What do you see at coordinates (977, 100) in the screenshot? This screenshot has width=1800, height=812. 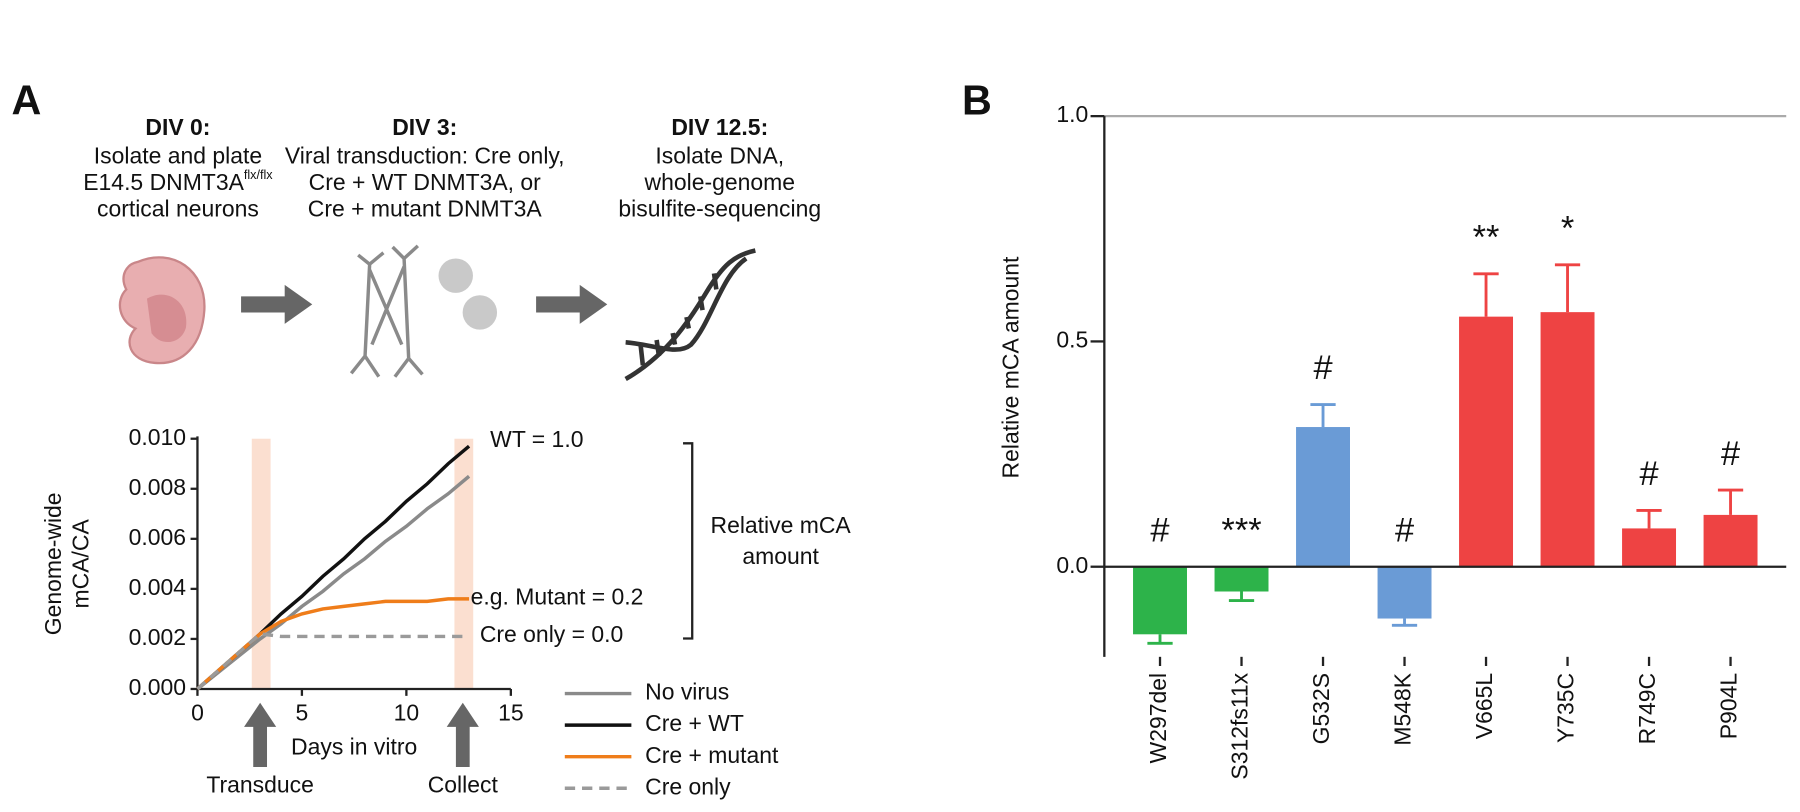 I see `panel-label: B` at bounding box center [977, 100].